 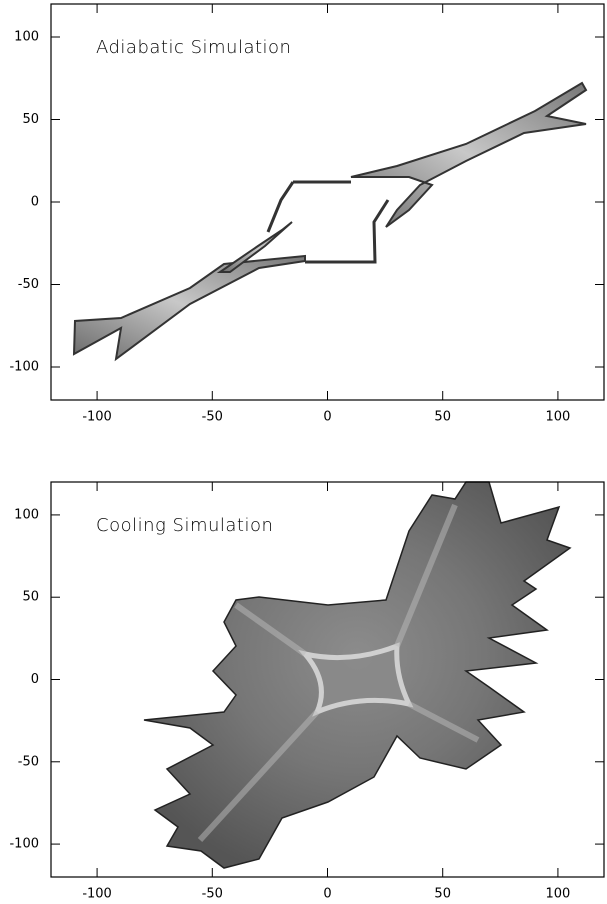 What do you see at coordinates (184, 525) in the screenshot?
I see `panel-title: Cooling Simulation` at bounding box center [184, 525].